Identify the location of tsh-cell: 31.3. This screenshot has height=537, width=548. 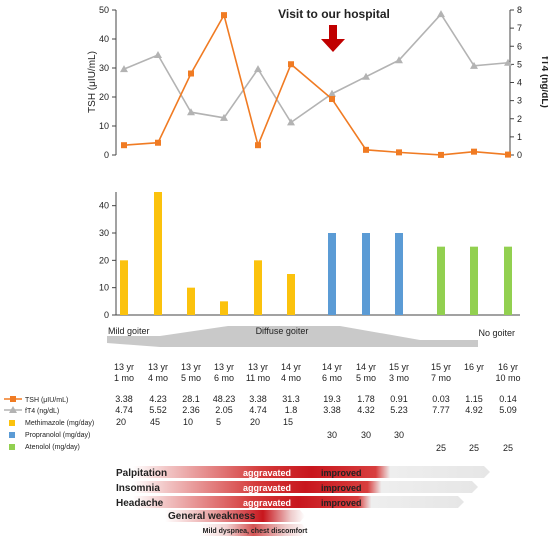
(291, 399).